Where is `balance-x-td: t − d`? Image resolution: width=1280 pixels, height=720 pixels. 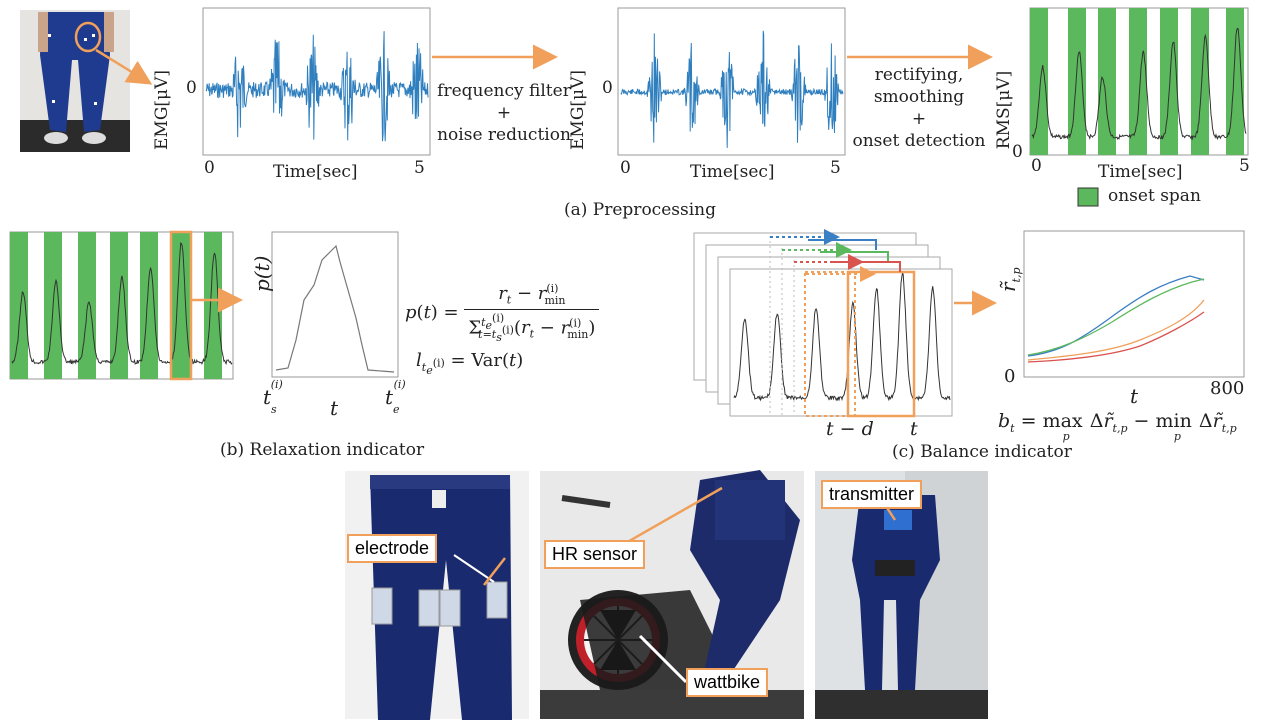 balance-x-td: t − d is located at coordinates (850, 429).